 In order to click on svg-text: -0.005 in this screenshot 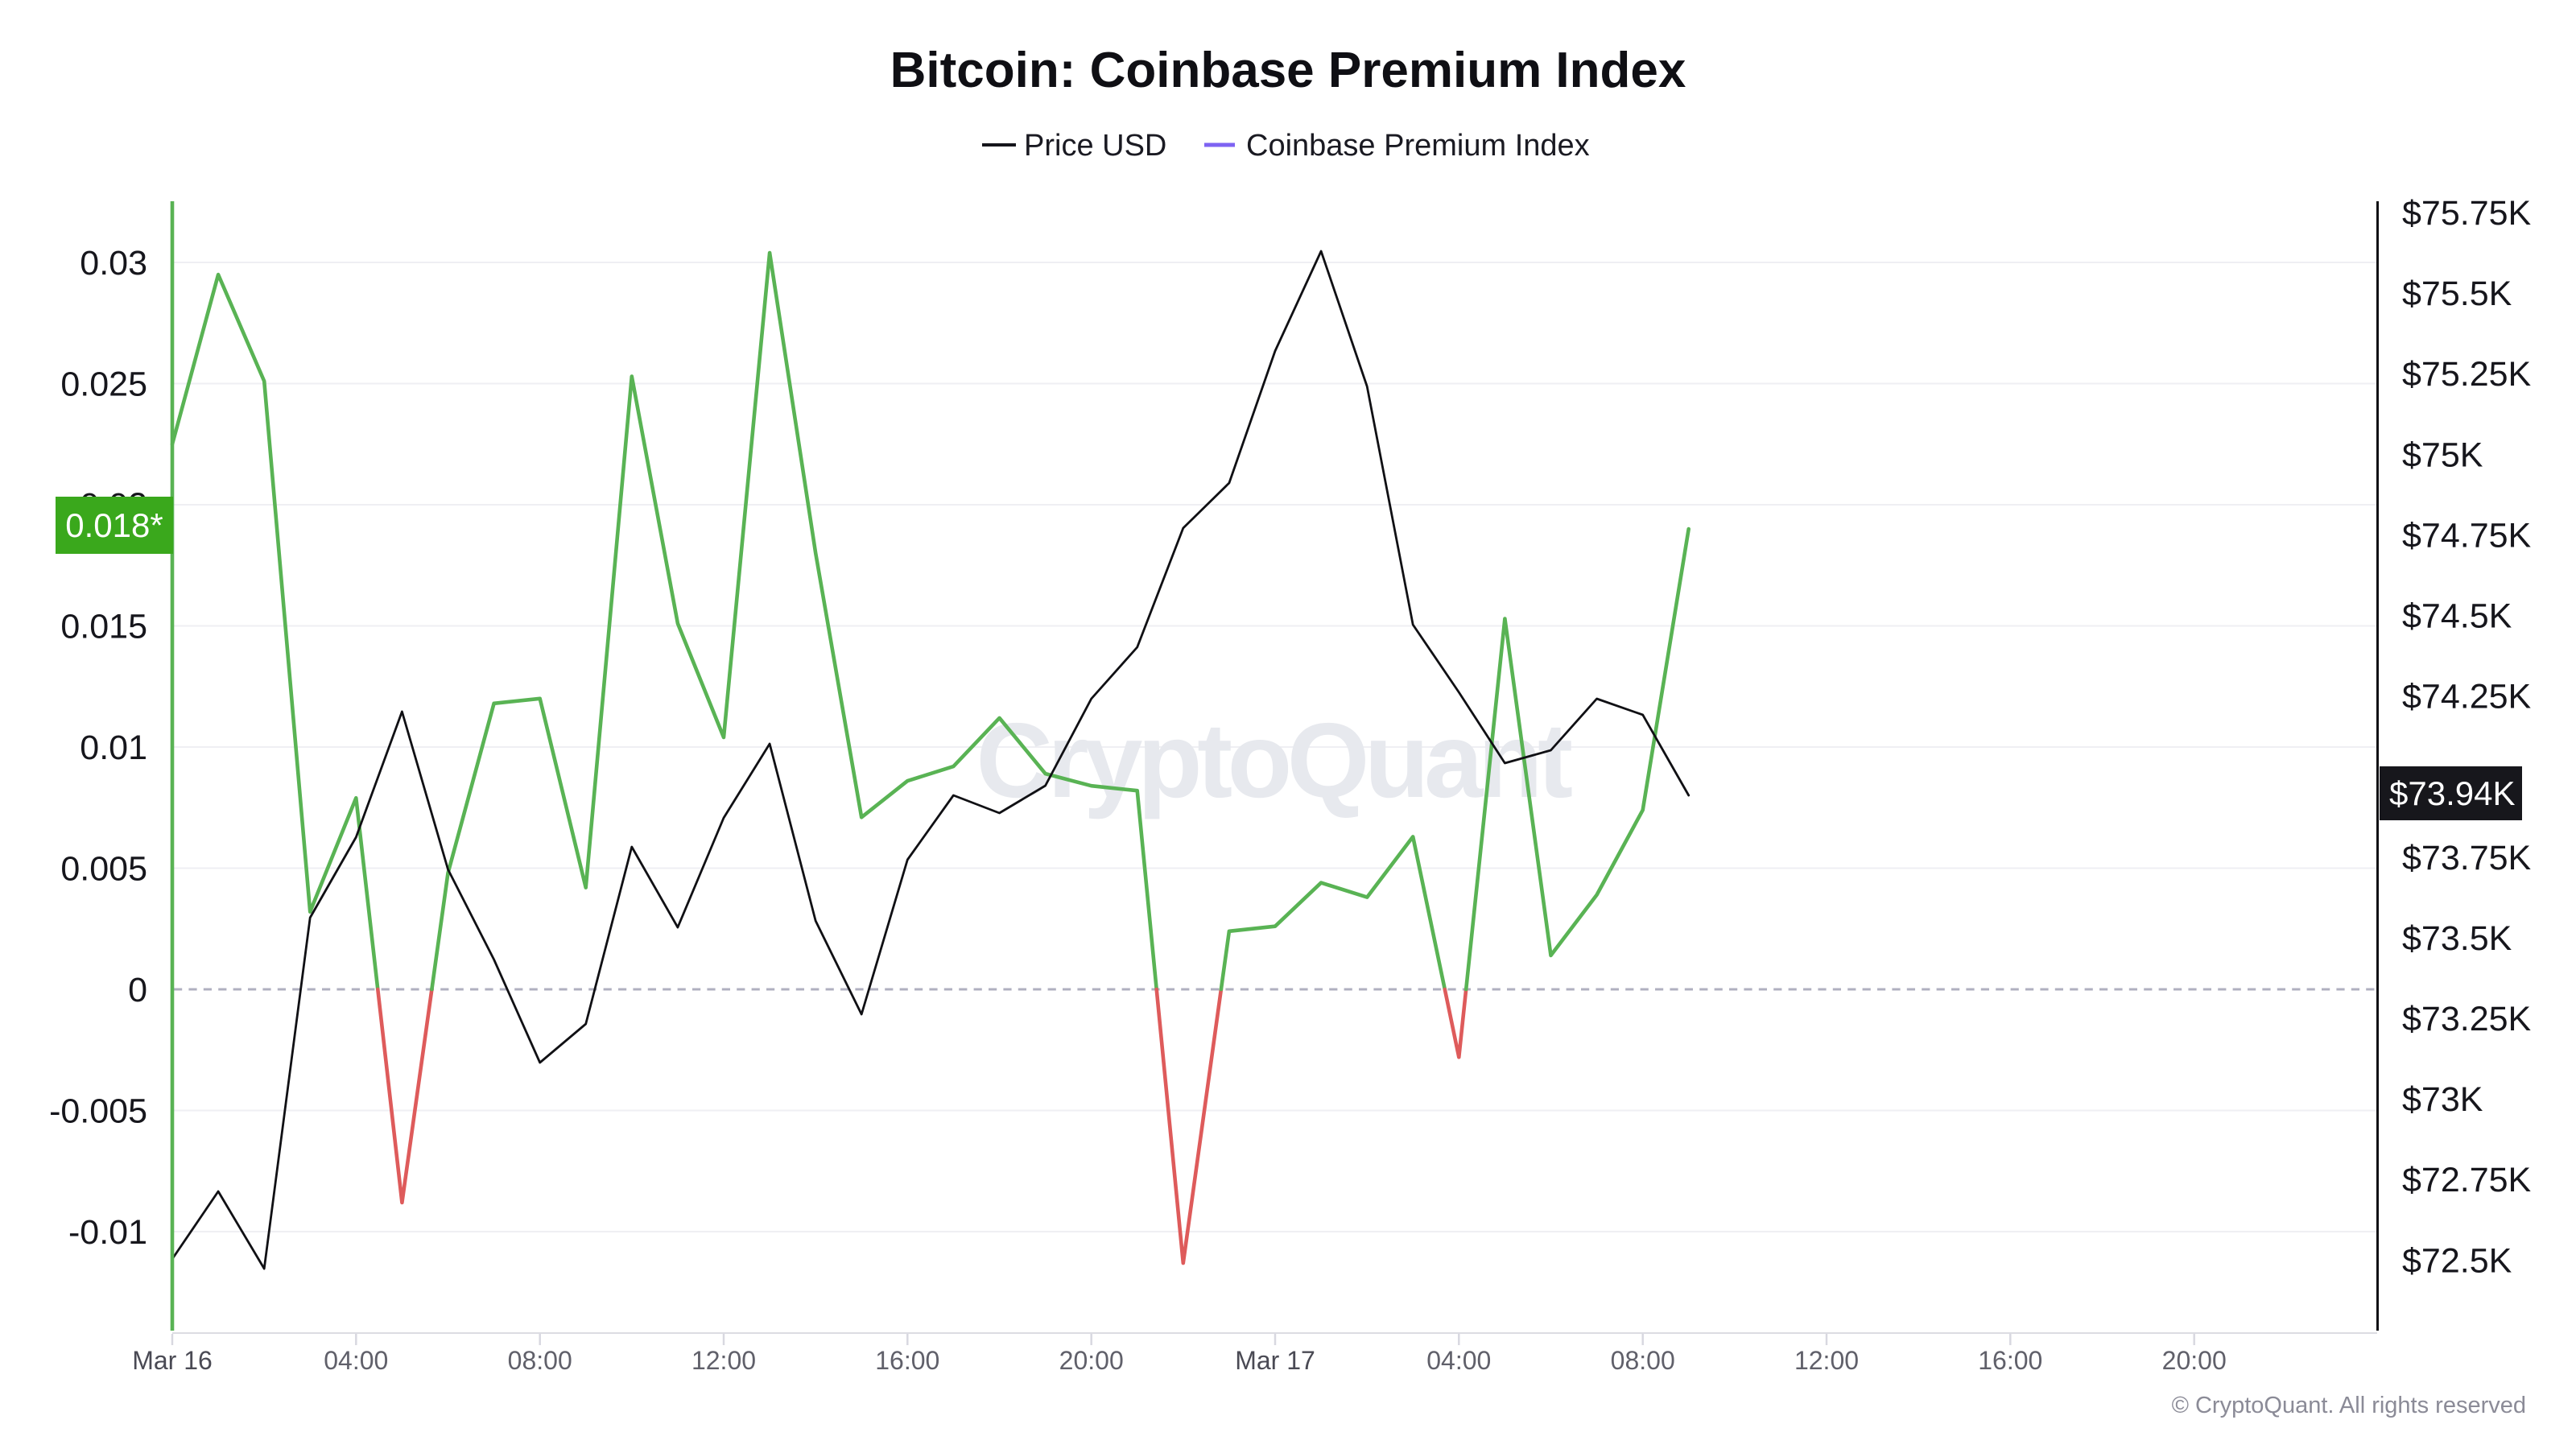, I will do `click(98, 1112)`.